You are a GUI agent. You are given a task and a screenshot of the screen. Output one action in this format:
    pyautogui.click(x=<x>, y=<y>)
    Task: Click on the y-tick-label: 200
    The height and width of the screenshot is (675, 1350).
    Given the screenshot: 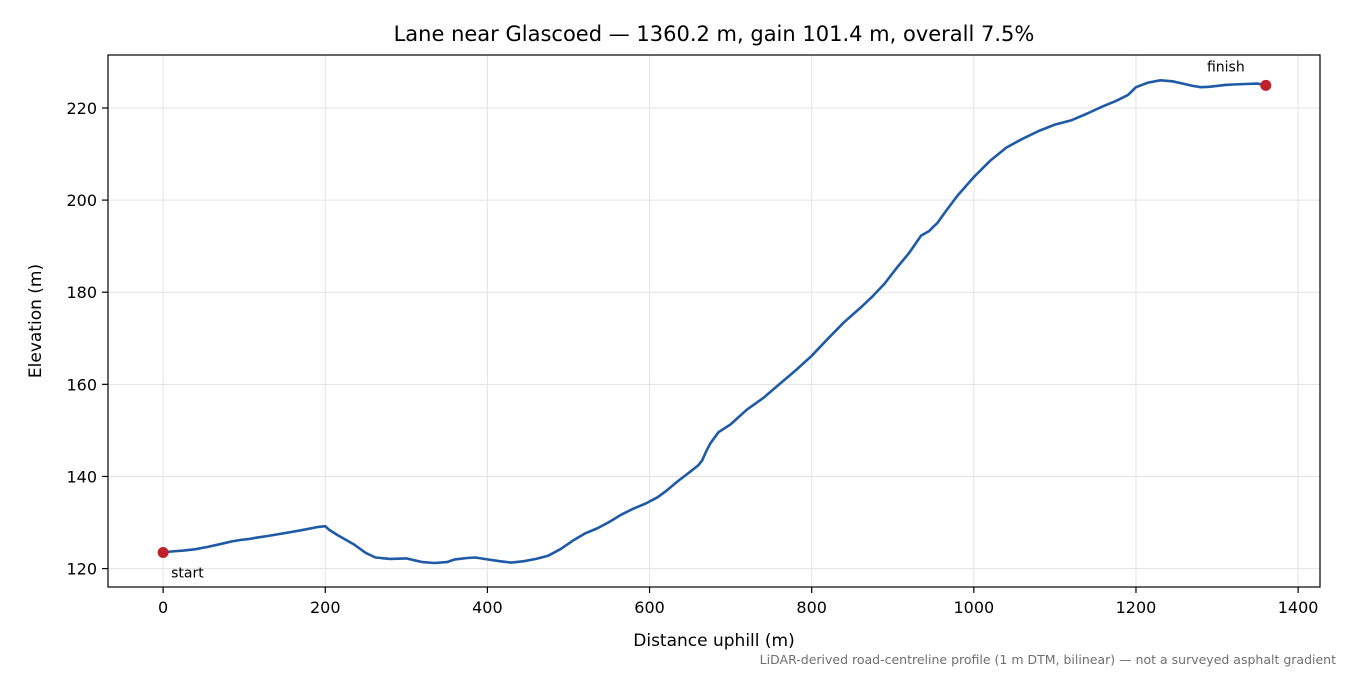 What is the action you would take?
    pyautogui.click(x=81, y=200)
    